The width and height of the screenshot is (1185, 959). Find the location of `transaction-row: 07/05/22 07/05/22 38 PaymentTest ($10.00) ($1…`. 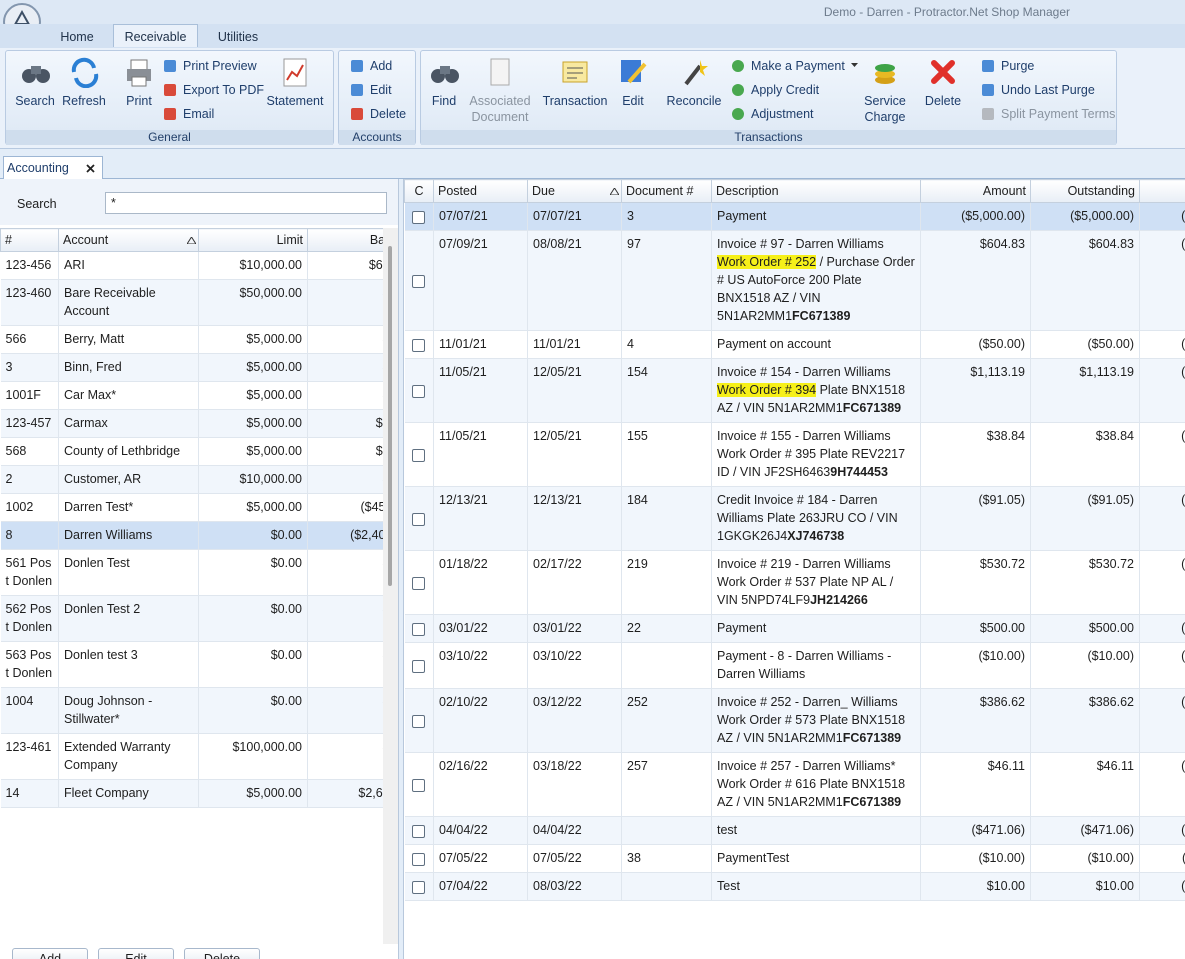

transaction-row: 07/05/22 07/05/22 38 PaymentTest ($10.00) ($1… is located at coordinates (794, 858).